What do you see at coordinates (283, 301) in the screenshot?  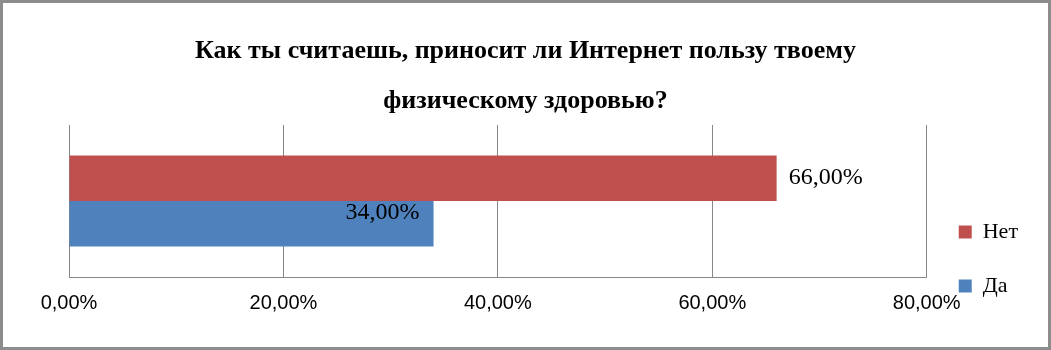 I see `x-tick-label: 20,00%` at bounding box center [283, 301].